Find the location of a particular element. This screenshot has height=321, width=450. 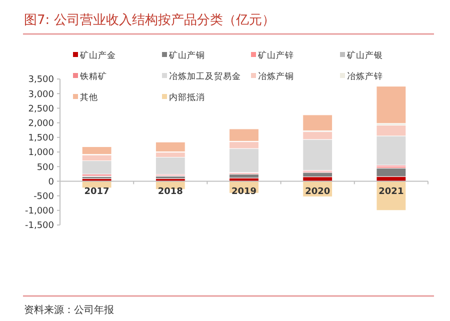

y-tick-label: 1,000 is located at coordinates (41, 153).